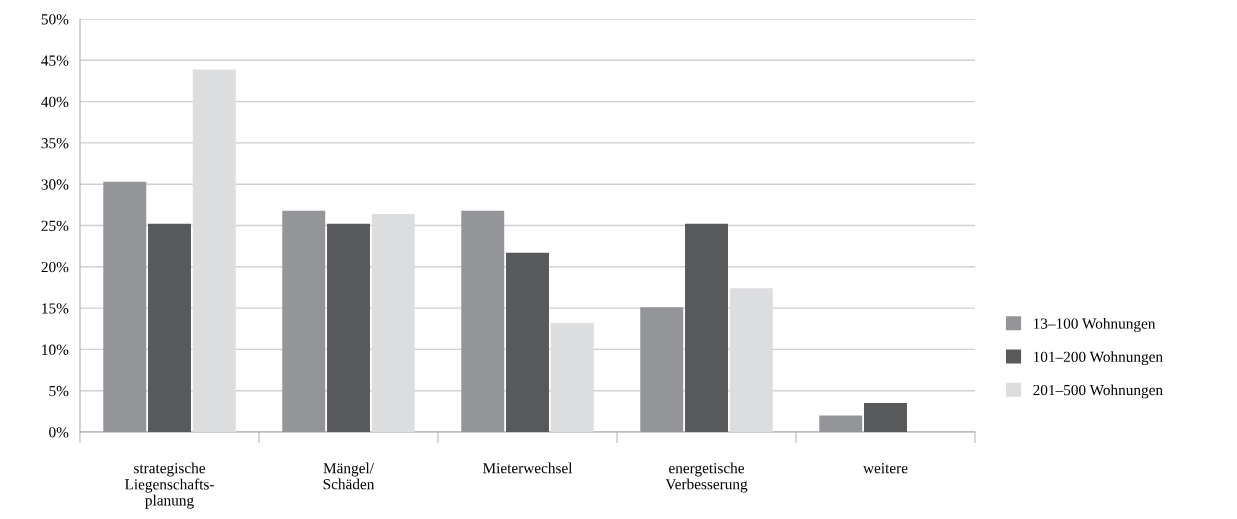 The image size is (1237, 519). Describe the element at coordinates (55, 184) in the screenshot. I see `y-tick-label: 30%` at that location.